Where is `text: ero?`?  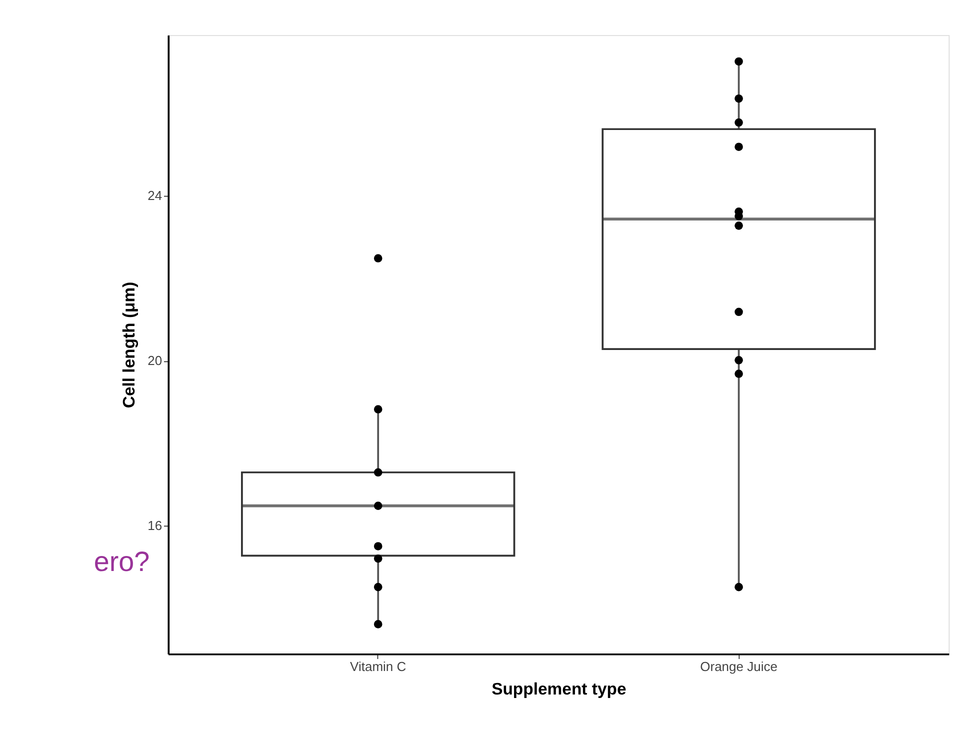
text: ero? is located at coordinates (122, 562).